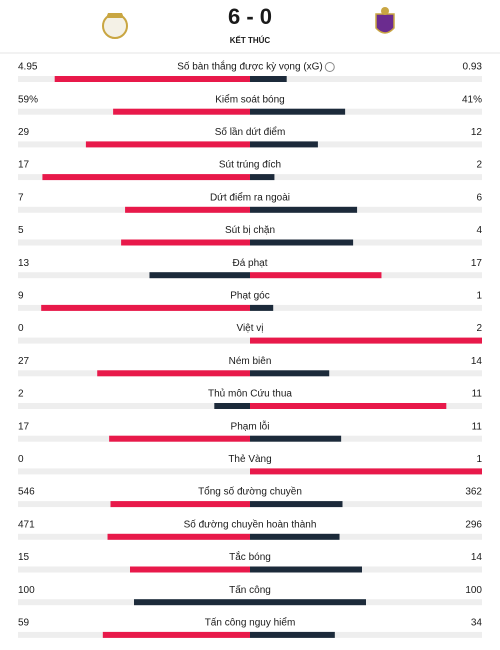 The image size is (500, 650). I want to click on info-icon, so click(329, 67).